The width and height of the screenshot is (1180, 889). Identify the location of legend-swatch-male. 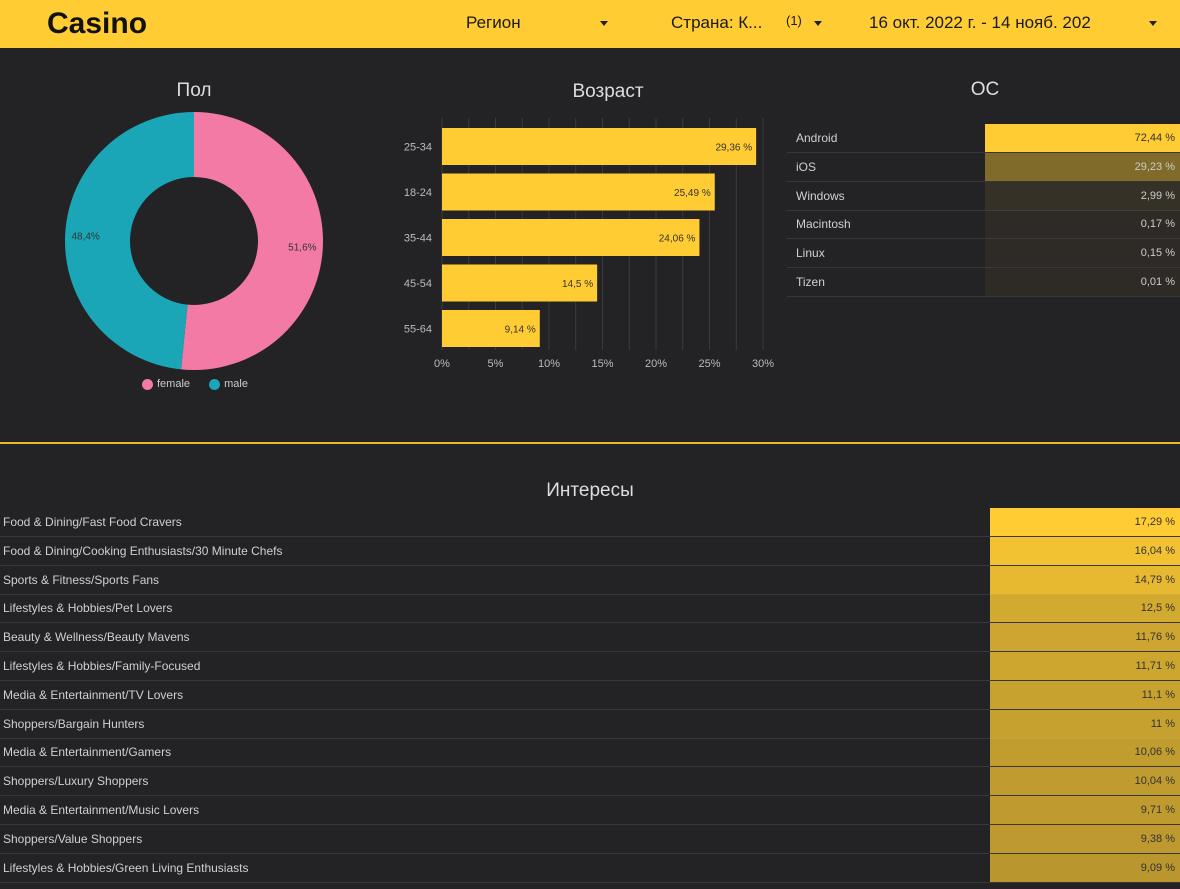
(215, 384).